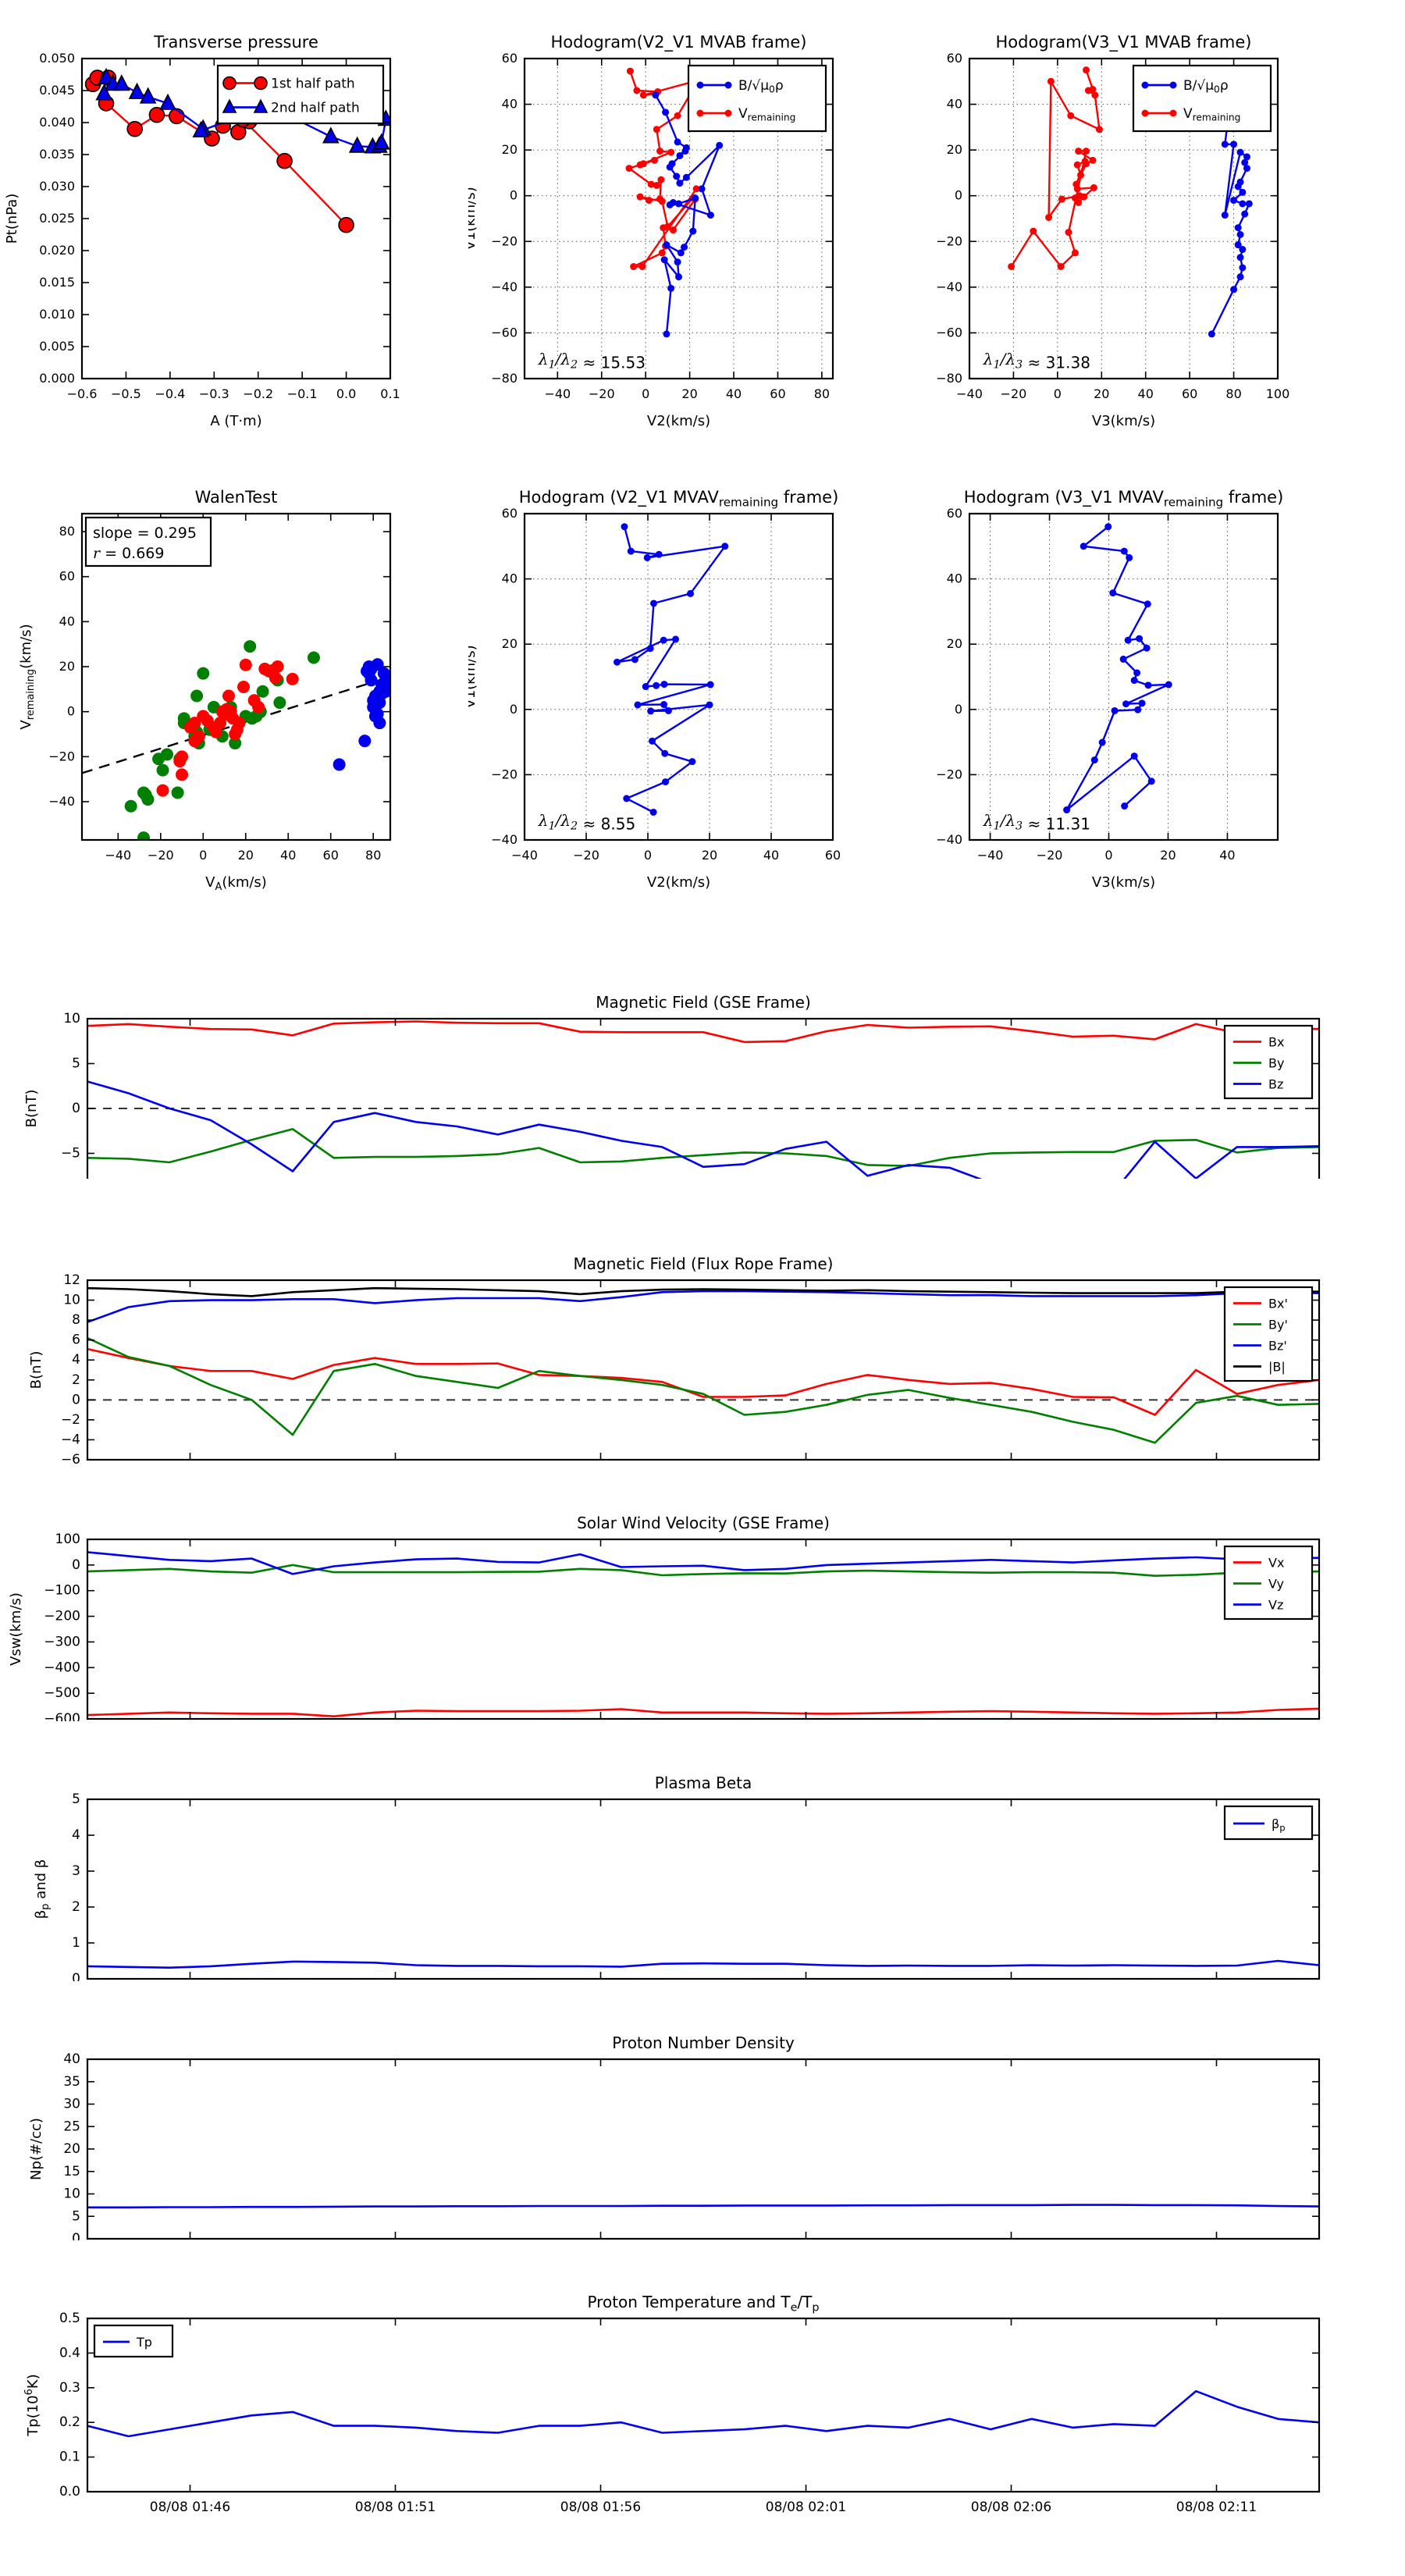  What do you see at coordinates (76, 1340) in the screenshot?
I see `svg-text: 6` at bounding box center [76, 1340].